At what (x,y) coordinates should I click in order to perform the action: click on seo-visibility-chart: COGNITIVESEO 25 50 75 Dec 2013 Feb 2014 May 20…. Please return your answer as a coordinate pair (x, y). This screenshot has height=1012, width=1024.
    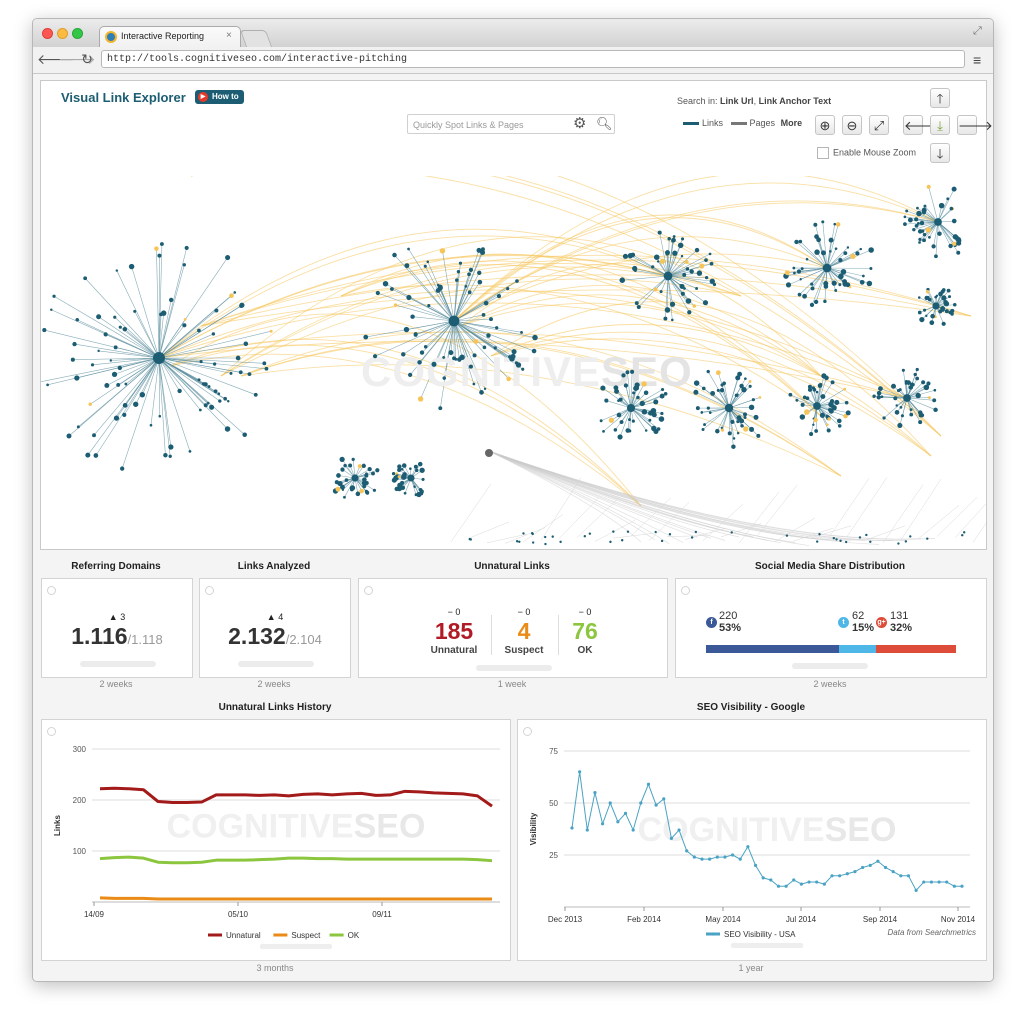
    Looking at the image, I should click on (752, 840).